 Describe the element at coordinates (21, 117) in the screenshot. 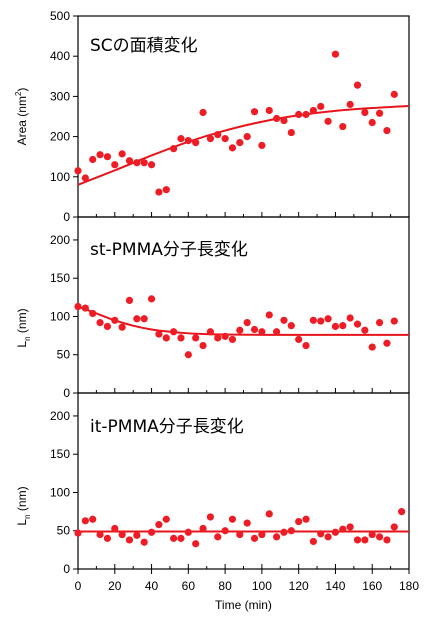

I see `y-axis-label: Area (nm2)` at that location.